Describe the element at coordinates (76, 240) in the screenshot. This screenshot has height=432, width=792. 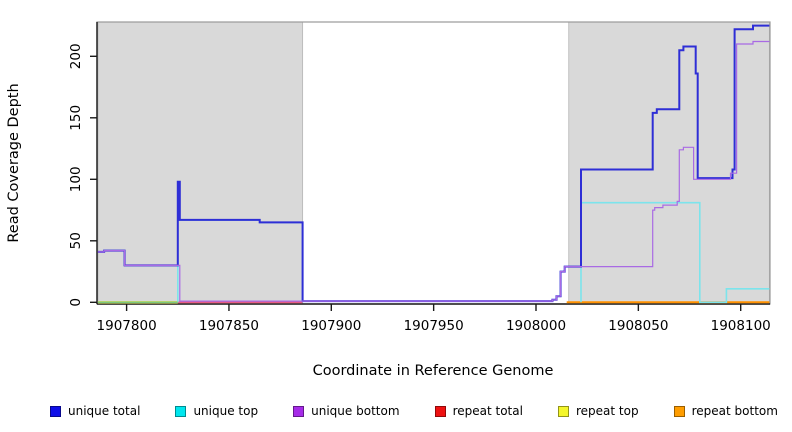
I see `y-tick-label: 50` at that location.